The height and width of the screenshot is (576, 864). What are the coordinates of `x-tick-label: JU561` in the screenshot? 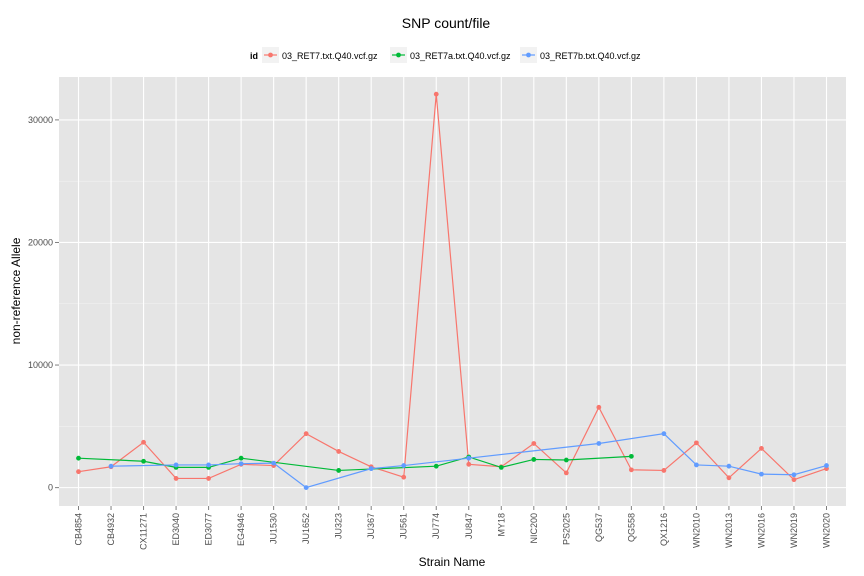 It's located at (404, 526).